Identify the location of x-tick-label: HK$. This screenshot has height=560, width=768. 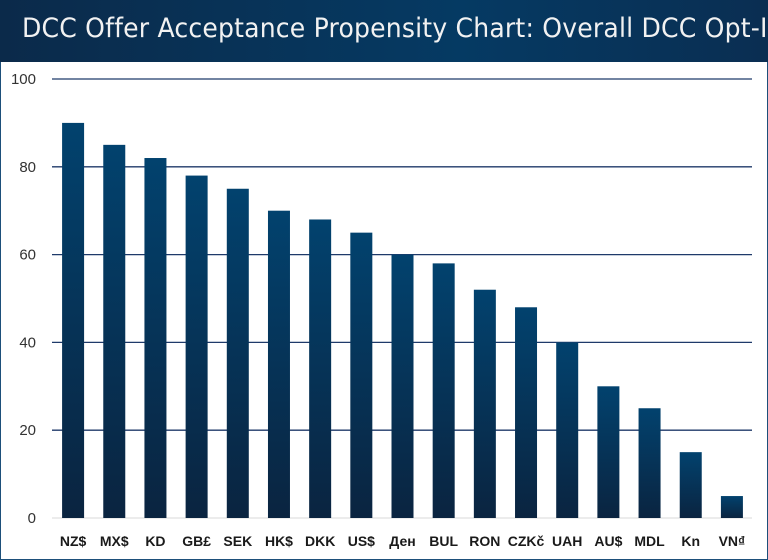
(279, 541).